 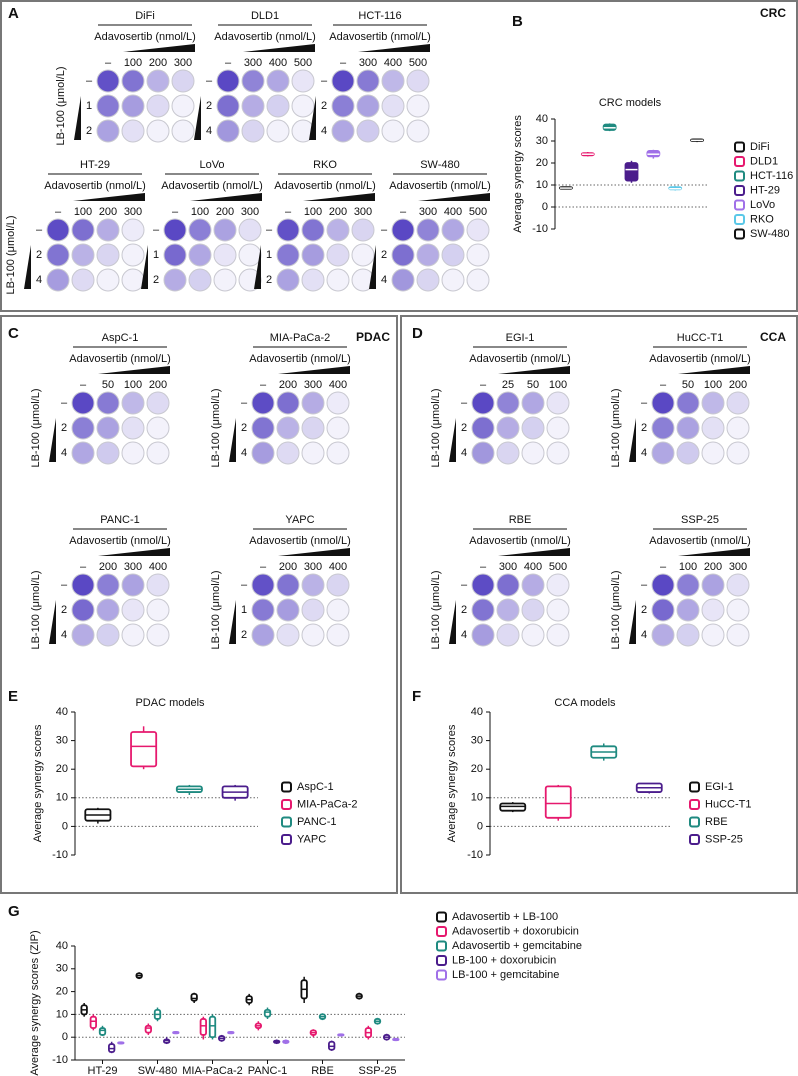 What do you see at coordinates (156, 255) in the screenshot?
I see `row-label: 1` at bounding box center [156, 255].